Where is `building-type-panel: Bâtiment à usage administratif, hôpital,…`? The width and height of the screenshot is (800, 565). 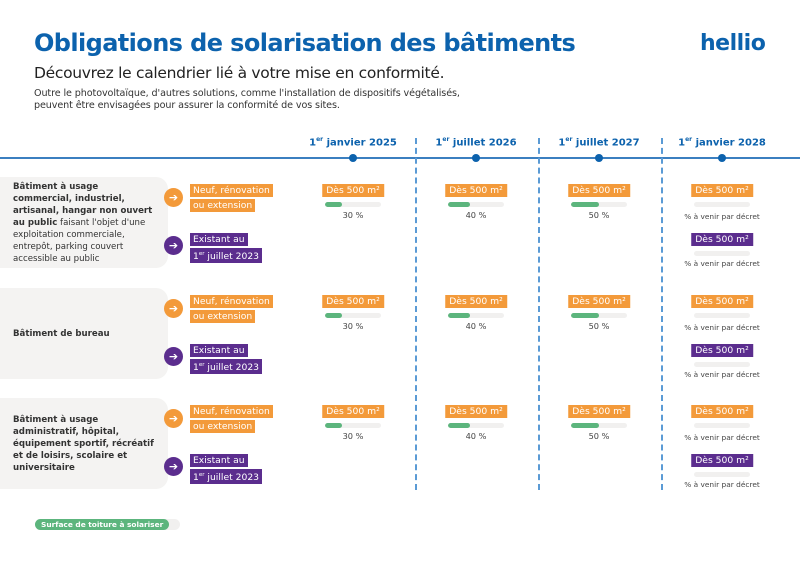 building-type-panel: Bâtiment à usage administratif, hôpital,… is located at coordinates (84, 443).